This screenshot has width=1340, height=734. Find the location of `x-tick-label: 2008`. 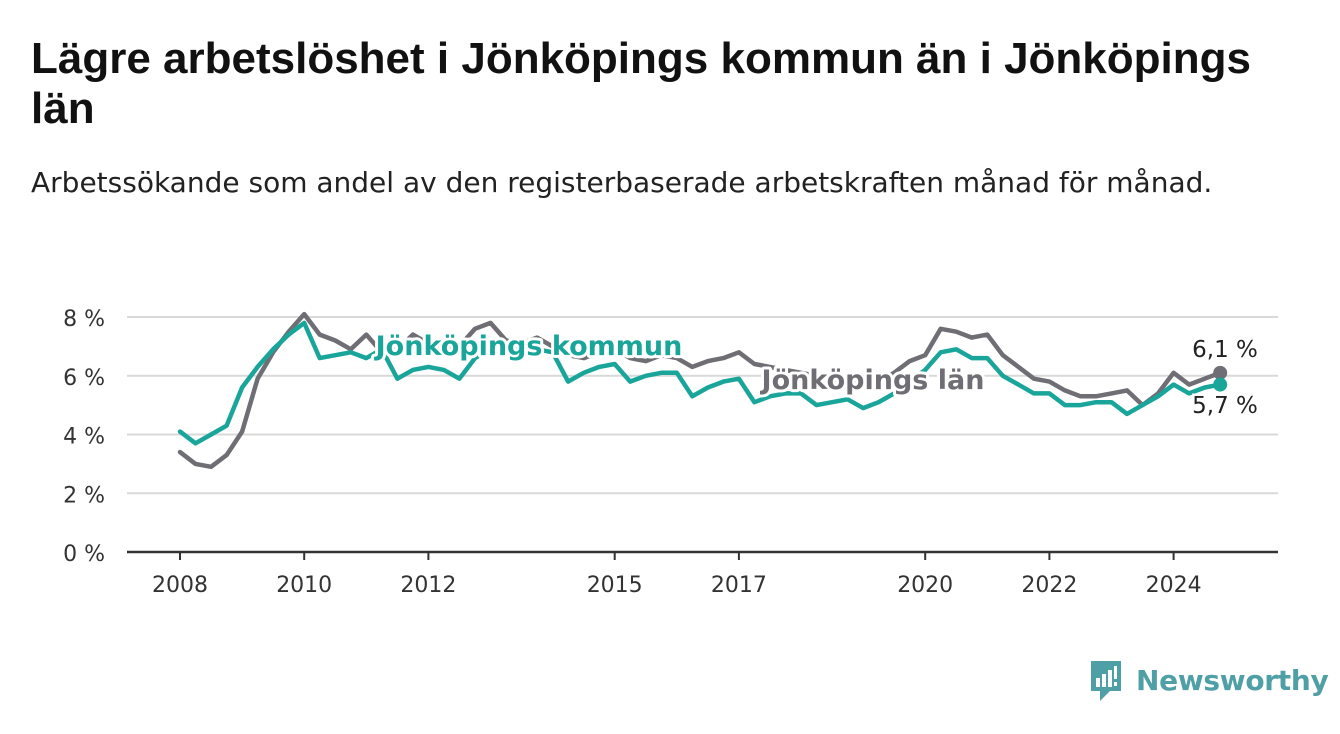

x-tick-label: 2008 is located at coordinates (180, 585).